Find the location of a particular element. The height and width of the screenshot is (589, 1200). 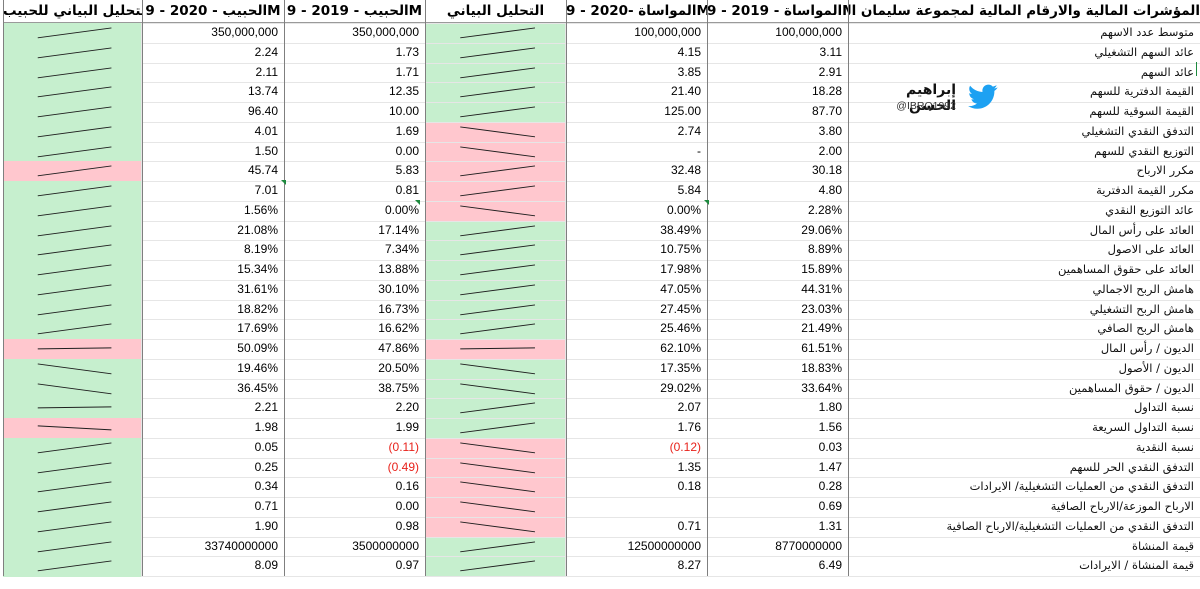

value-cell: 47.05% is located at coordinates (680, 288).